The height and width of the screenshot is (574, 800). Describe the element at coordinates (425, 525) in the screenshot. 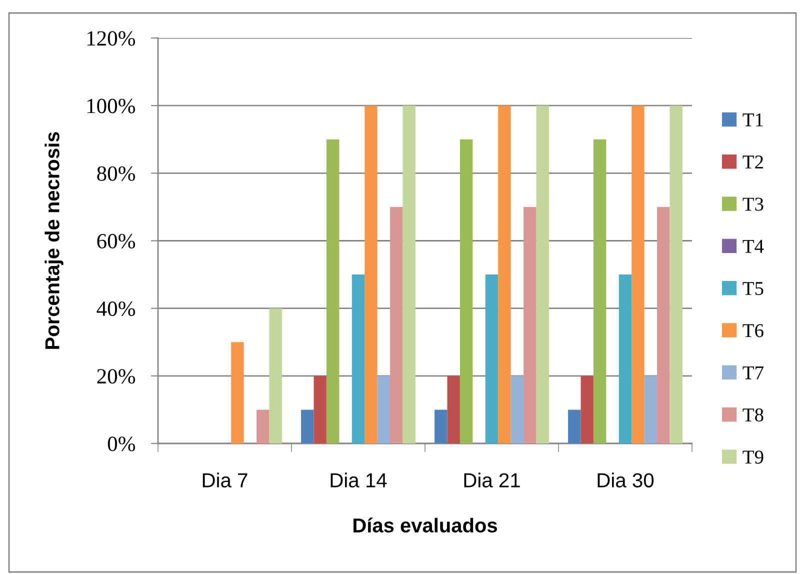

I see `x-axis-title: Días evaluados` at that location.